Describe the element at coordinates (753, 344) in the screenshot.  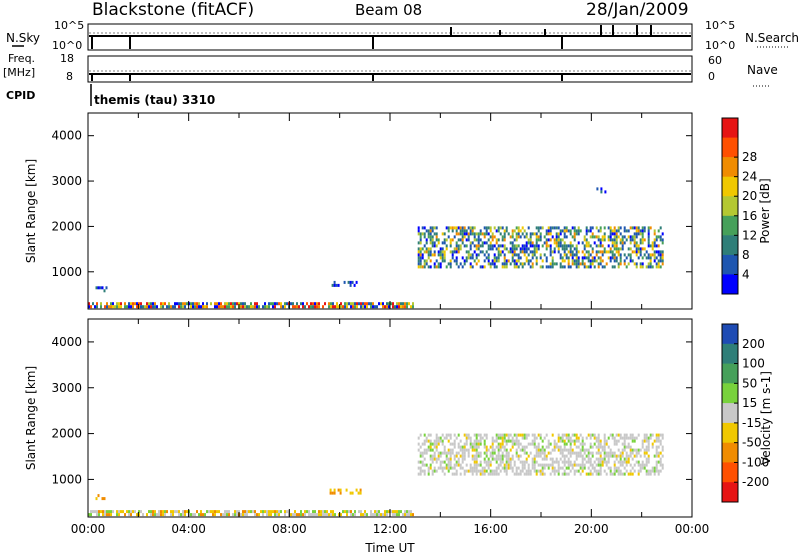
I see `velocity-colorbar-tick-label: 200` at that location.